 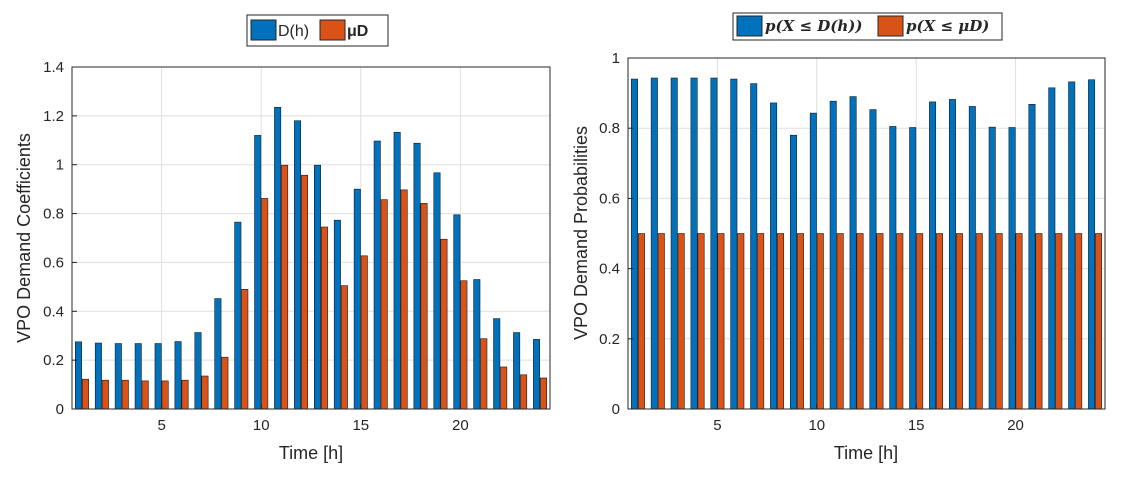 What do you see at coordinates (265, 304) in the screenshot?
I see `bar-left-s2-h10` at bounding box center [265, 304].